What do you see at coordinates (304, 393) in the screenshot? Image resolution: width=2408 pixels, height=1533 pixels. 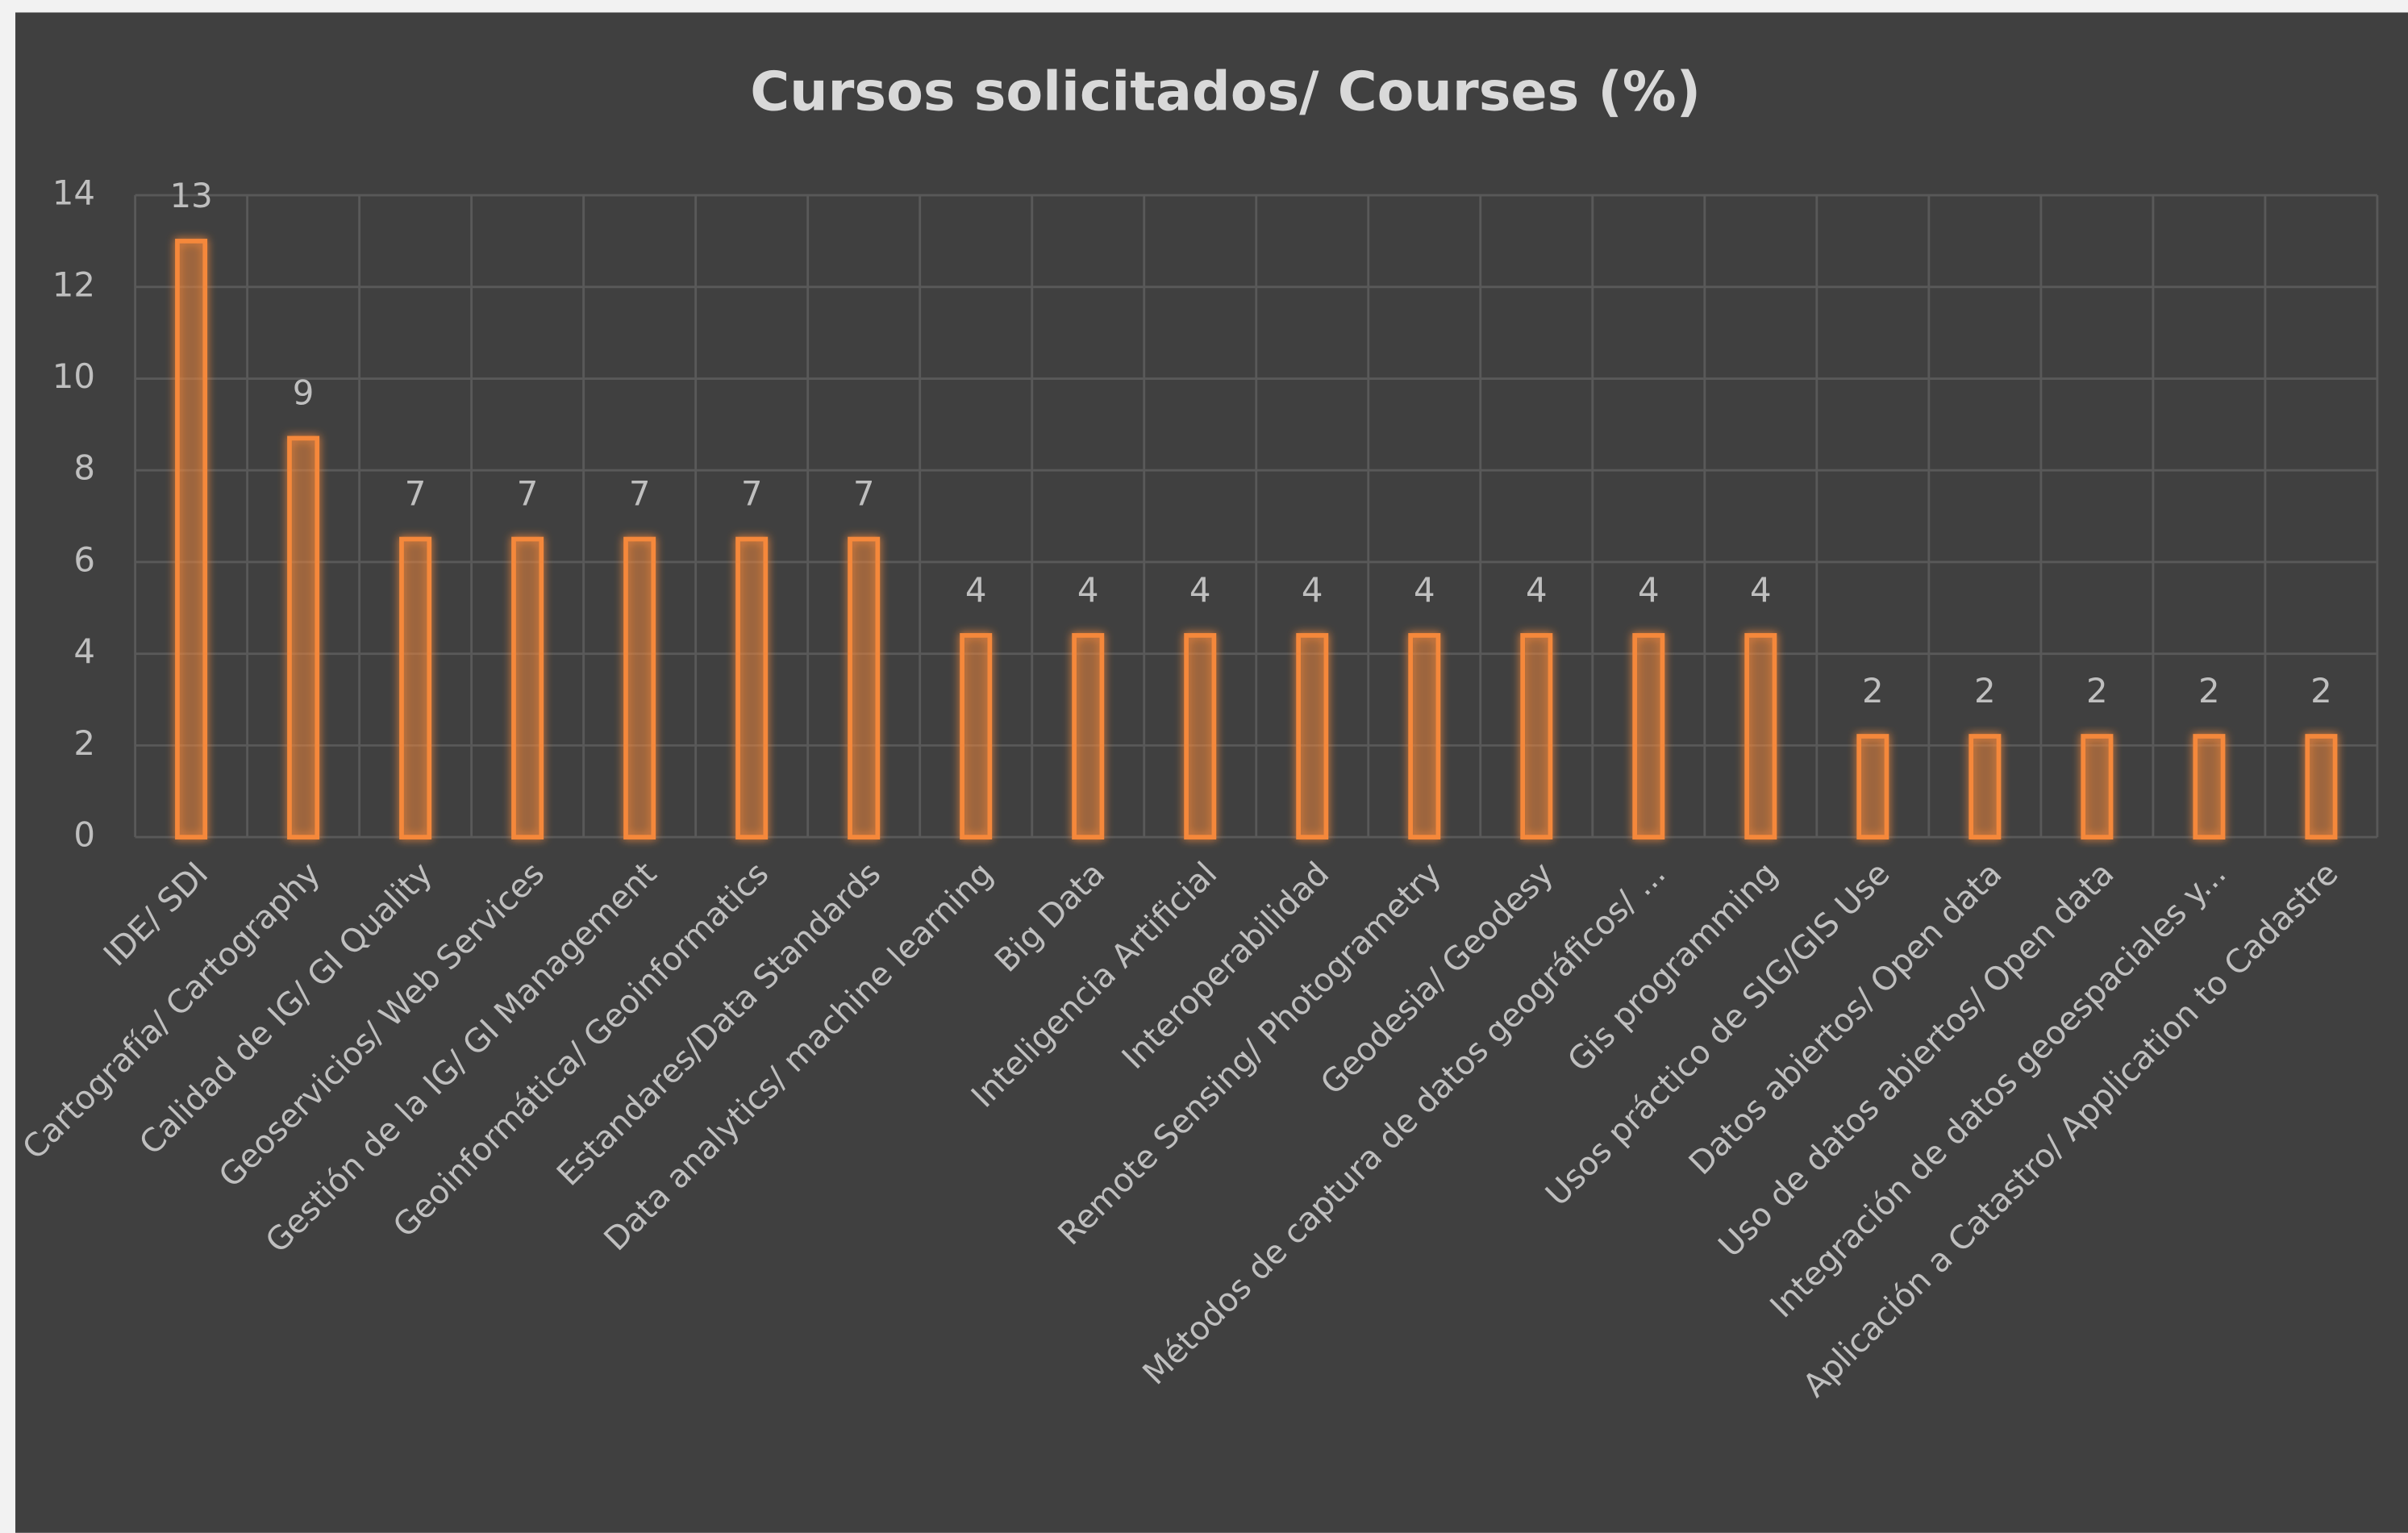 I see `data-label: 9` at bounding box center [304, 393].